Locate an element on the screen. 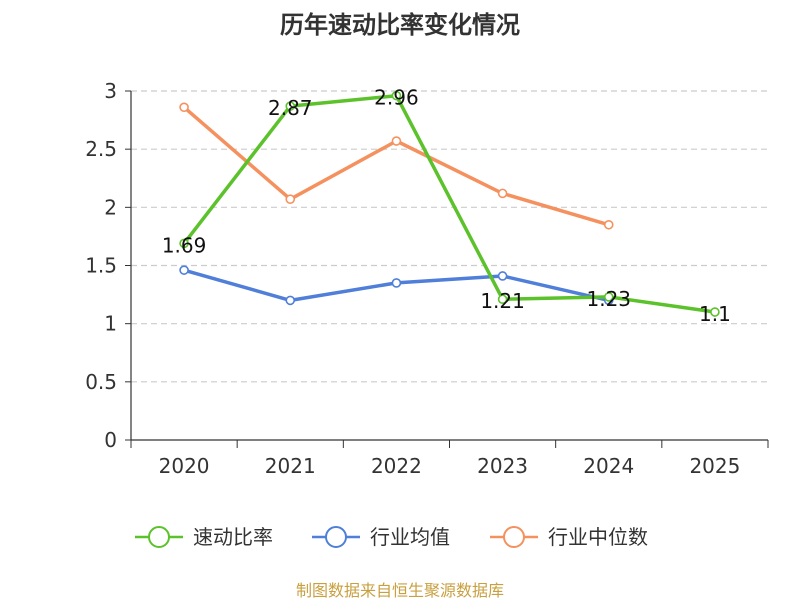 This screenshot has height=600, width=800. y-tick-label: 0.5 is located at coordinates (101, 382).